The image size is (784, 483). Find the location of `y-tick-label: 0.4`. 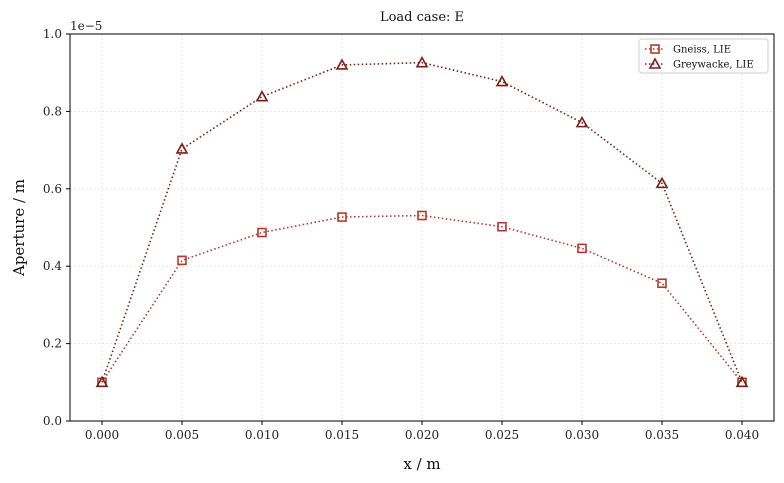

y-tick-label: 0.4 is located at coordinates (52, 266).